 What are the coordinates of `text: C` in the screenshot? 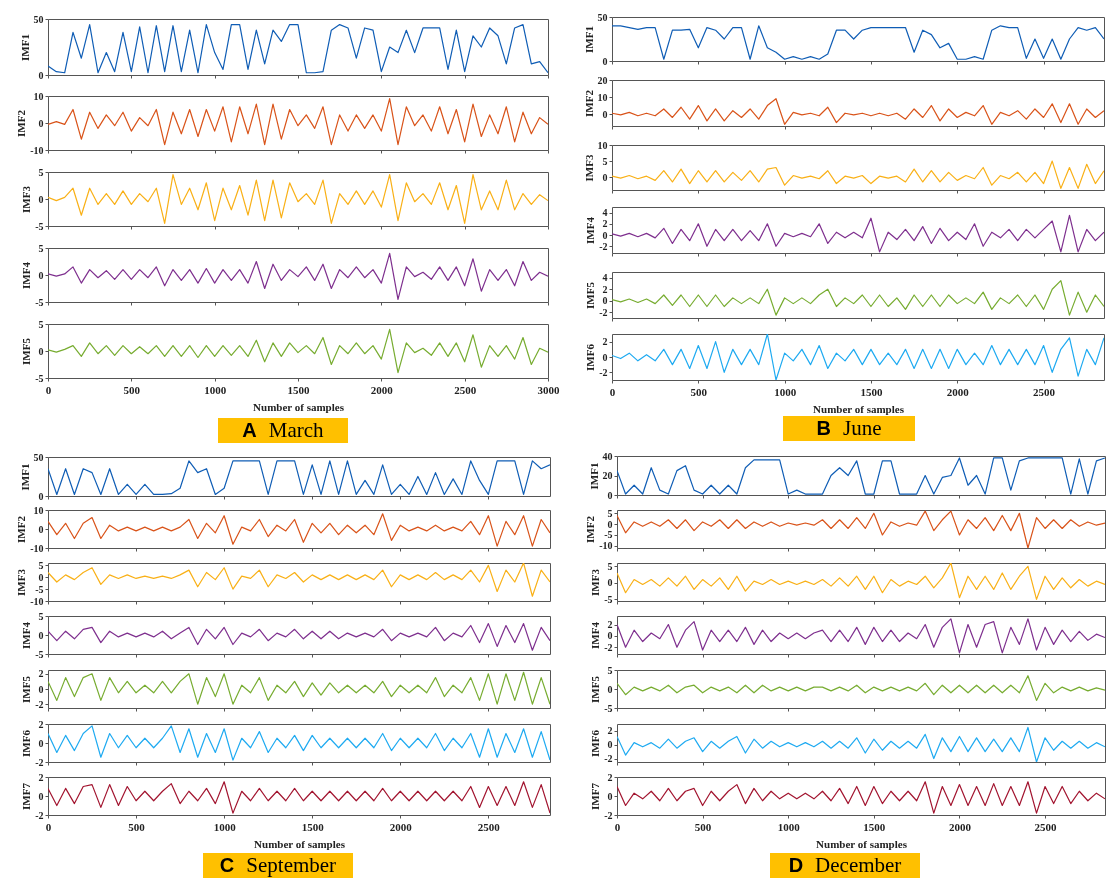 It's located at (227, 865).